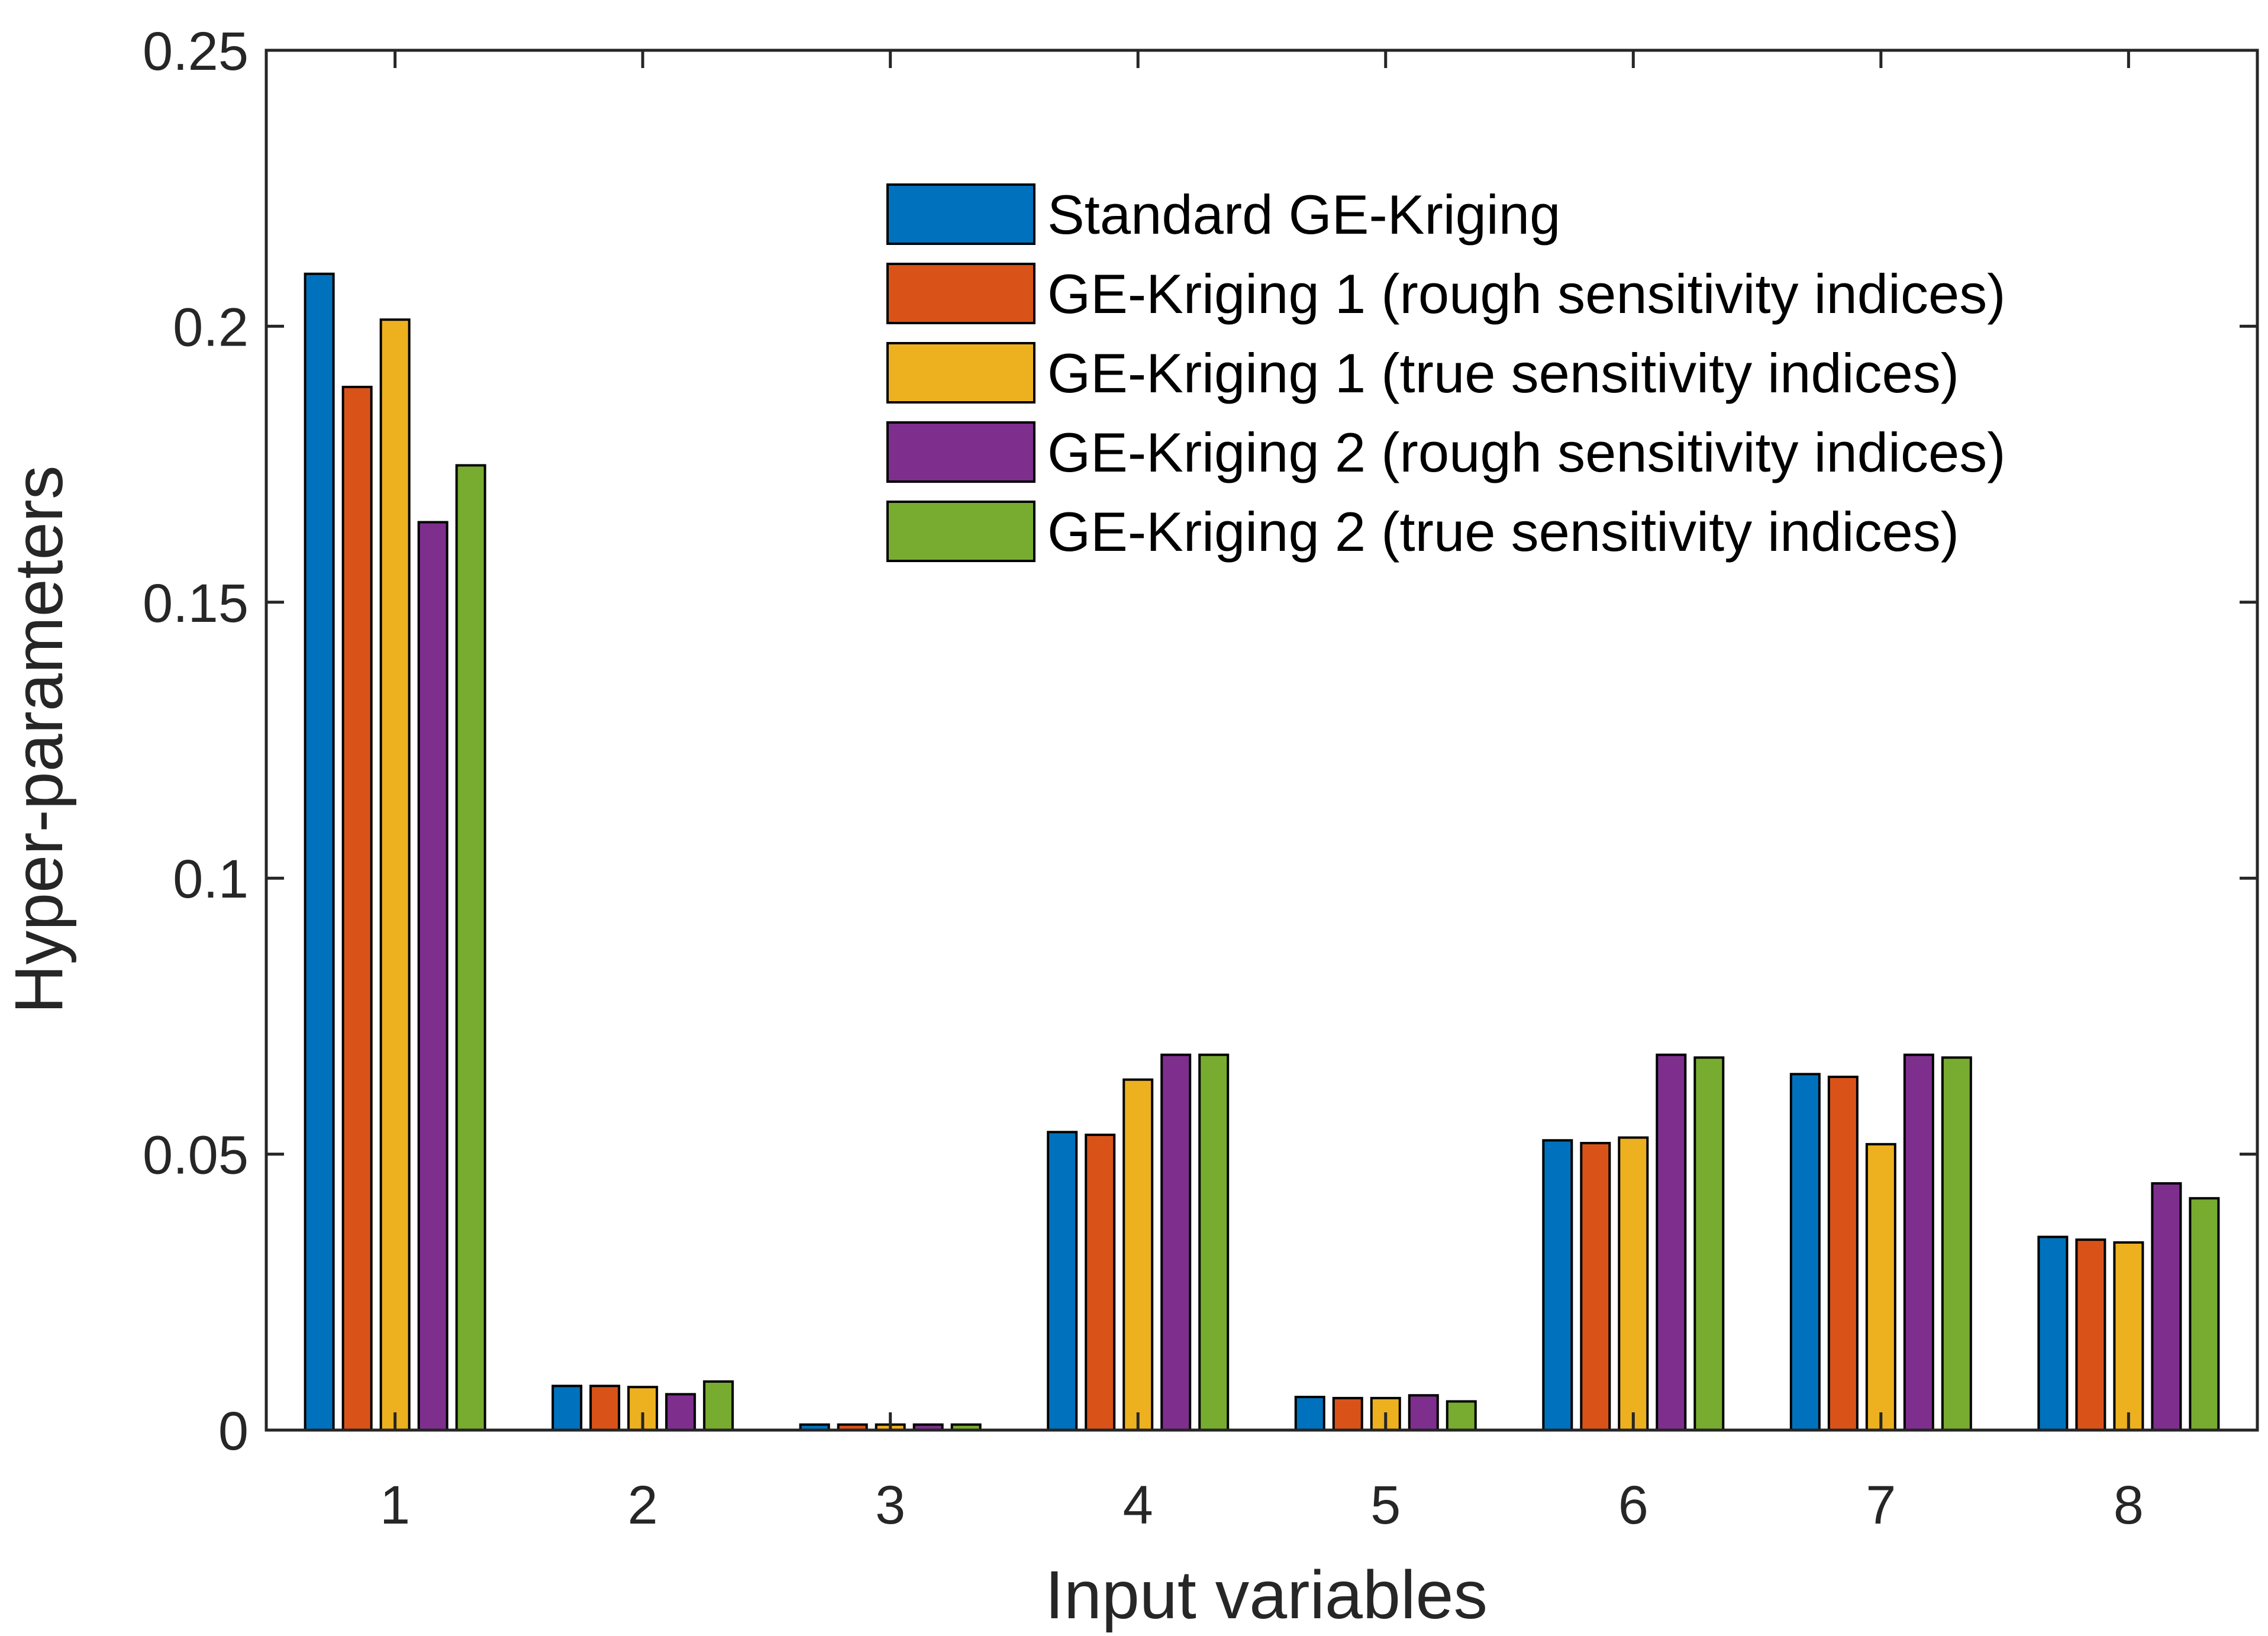 The height and width of the screenshot is (1636, 2268). I want to click on bar-series2-cat1, so click(357, 908).